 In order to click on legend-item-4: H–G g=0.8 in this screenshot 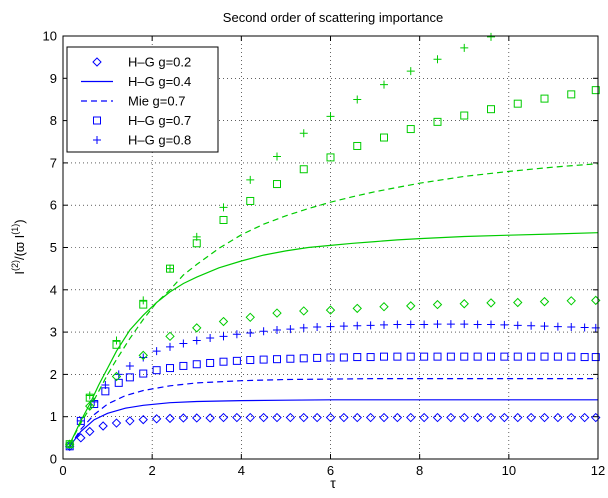, I will do `click(142, 140)`.